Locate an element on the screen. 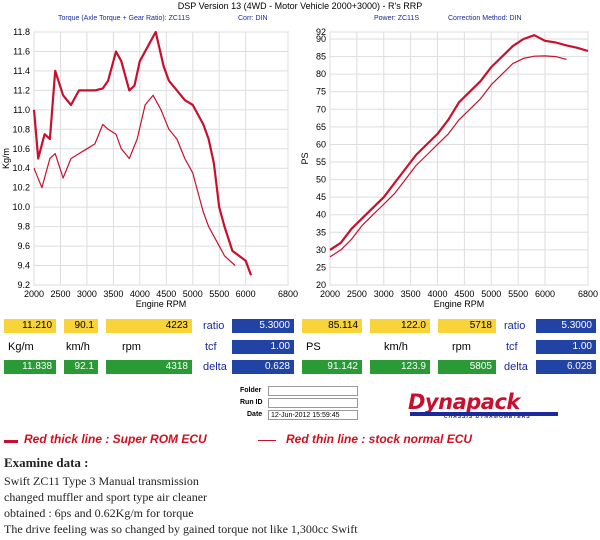 The image size is (600, 540). notes-line-1: Swift ZC11 Type 3 Manual transmission is located at coordinates (101, 481).